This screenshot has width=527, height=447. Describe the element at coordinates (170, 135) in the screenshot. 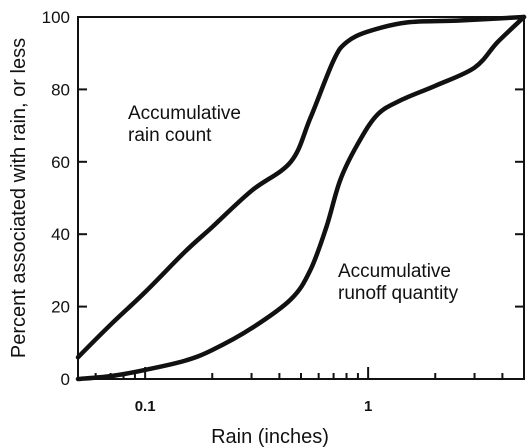

I see `annotation-rain-count-line-2: rain count` at that location.